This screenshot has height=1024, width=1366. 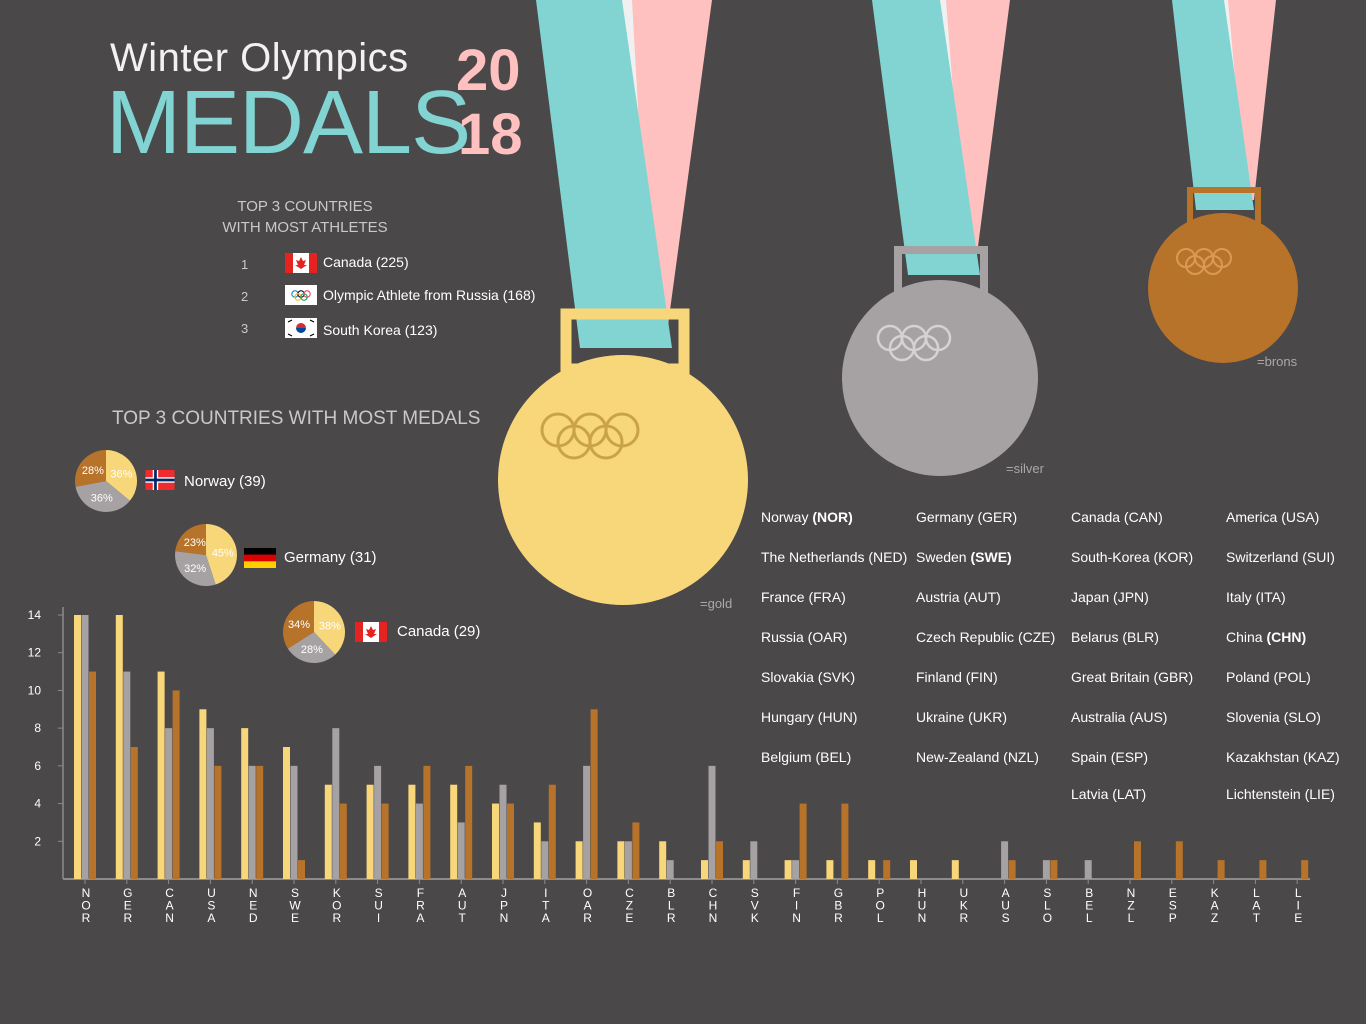 I want to click on legend-item: South-Korea (KOR), so click(x=1132, y=557).